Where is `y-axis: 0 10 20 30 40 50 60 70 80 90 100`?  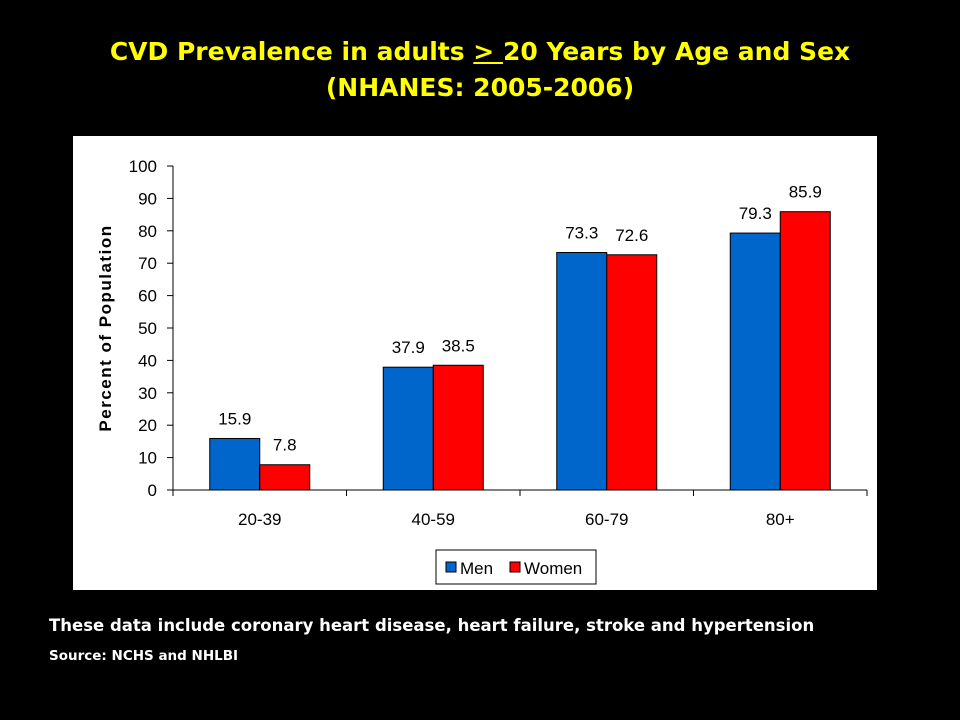 y-axis: 0 10 20 30 40 50 60 70 80 90 100 is located at coordinates (151, 328).